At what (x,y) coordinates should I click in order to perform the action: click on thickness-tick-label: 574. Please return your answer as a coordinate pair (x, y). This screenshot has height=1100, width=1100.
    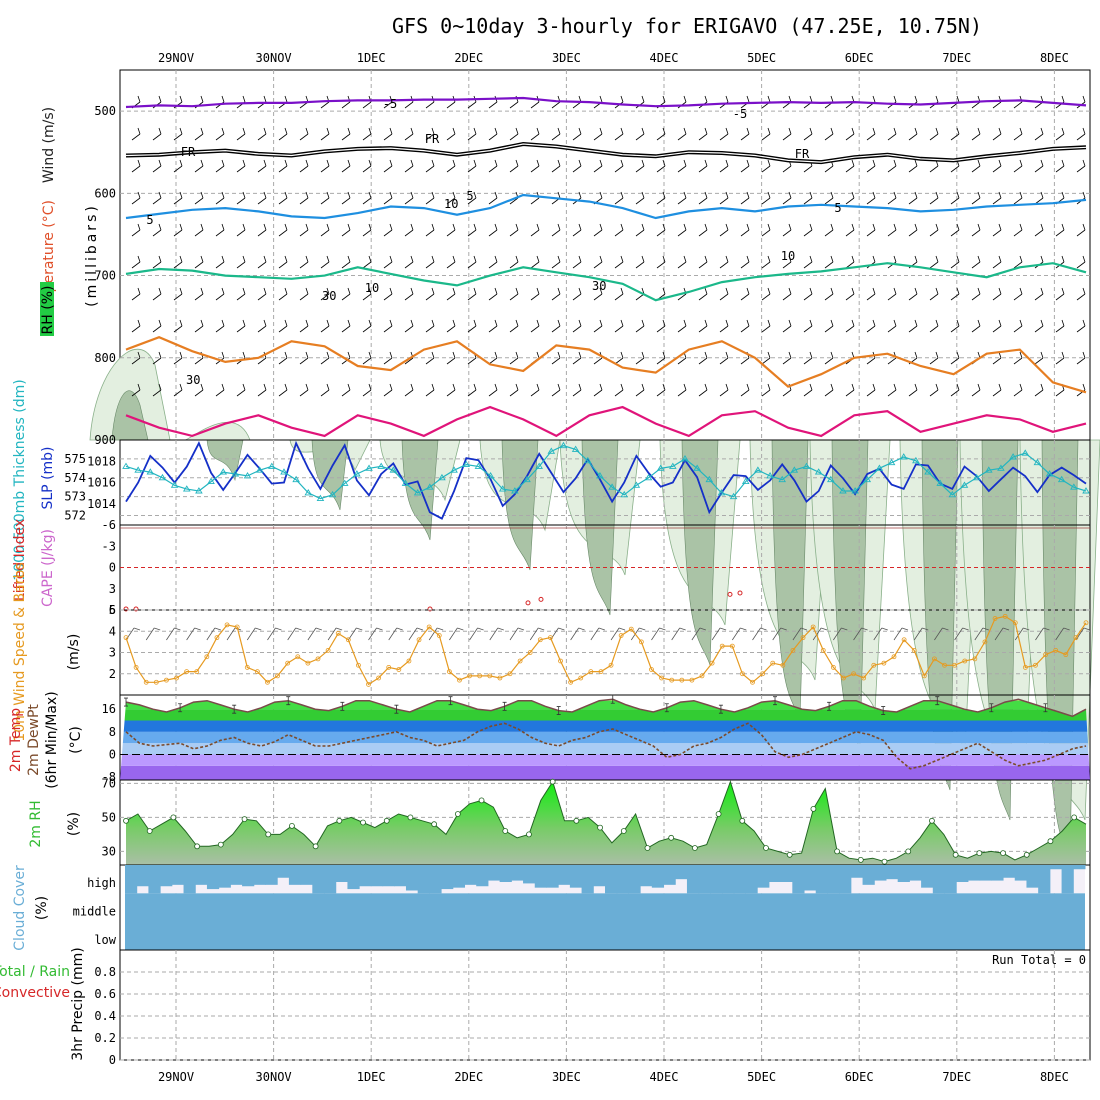
    Looking at the image, I should click on (75, 478).